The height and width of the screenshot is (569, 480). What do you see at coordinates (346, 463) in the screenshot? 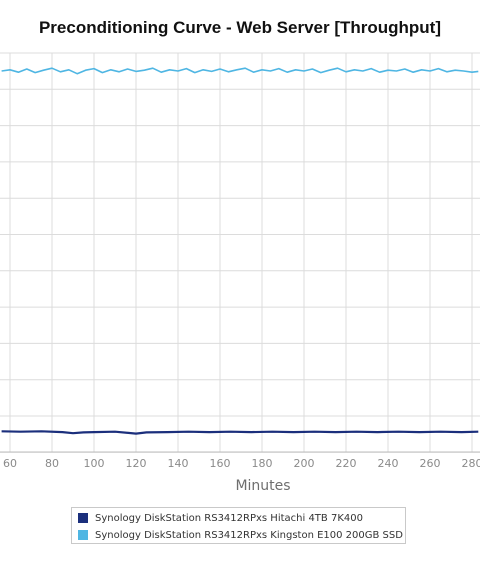
I see `x-tick-label: 220` at bounding box center [346, 463].